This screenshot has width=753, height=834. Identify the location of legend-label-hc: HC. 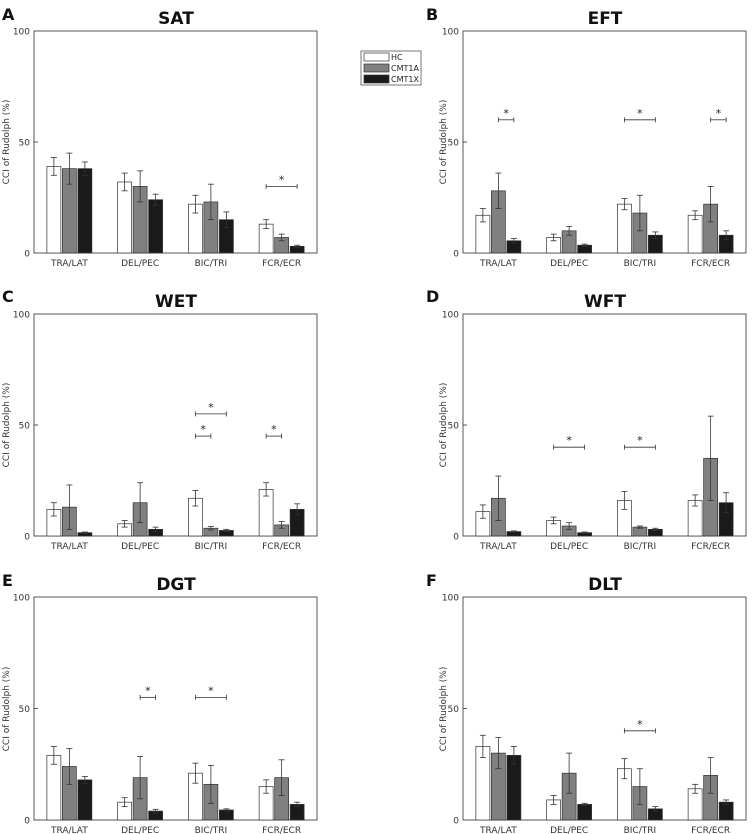
(397, 57).